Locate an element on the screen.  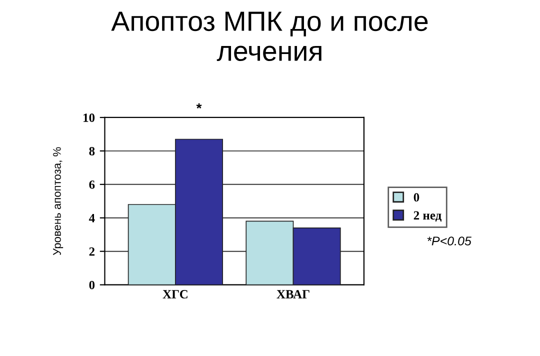
y-tick-label: 2 is located at coordinates (91, 251).